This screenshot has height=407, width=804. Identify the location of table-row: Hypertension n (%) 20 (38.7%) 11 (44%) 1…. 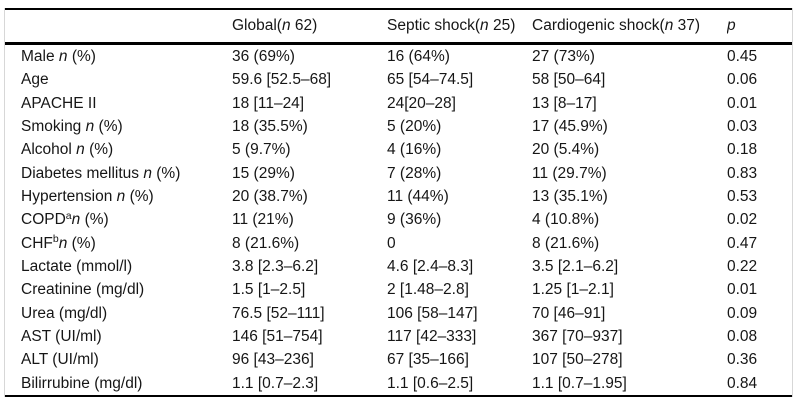
(398, 196).